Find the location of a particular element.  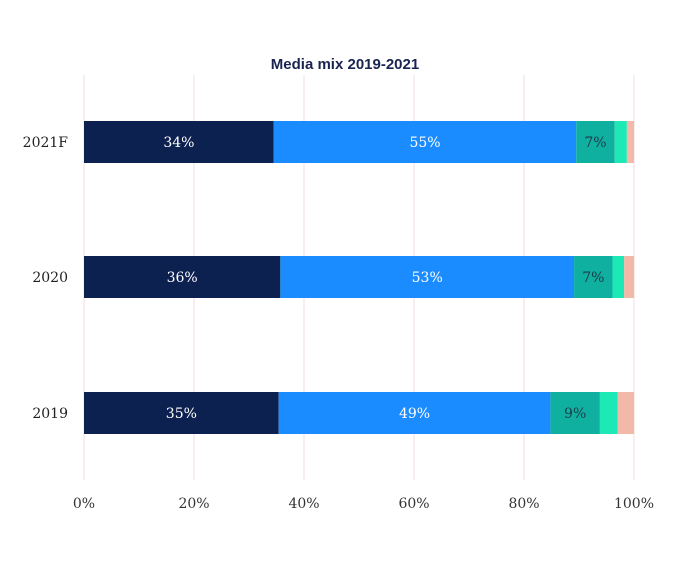

data-label: 9% is located at coordinates (575, 414).